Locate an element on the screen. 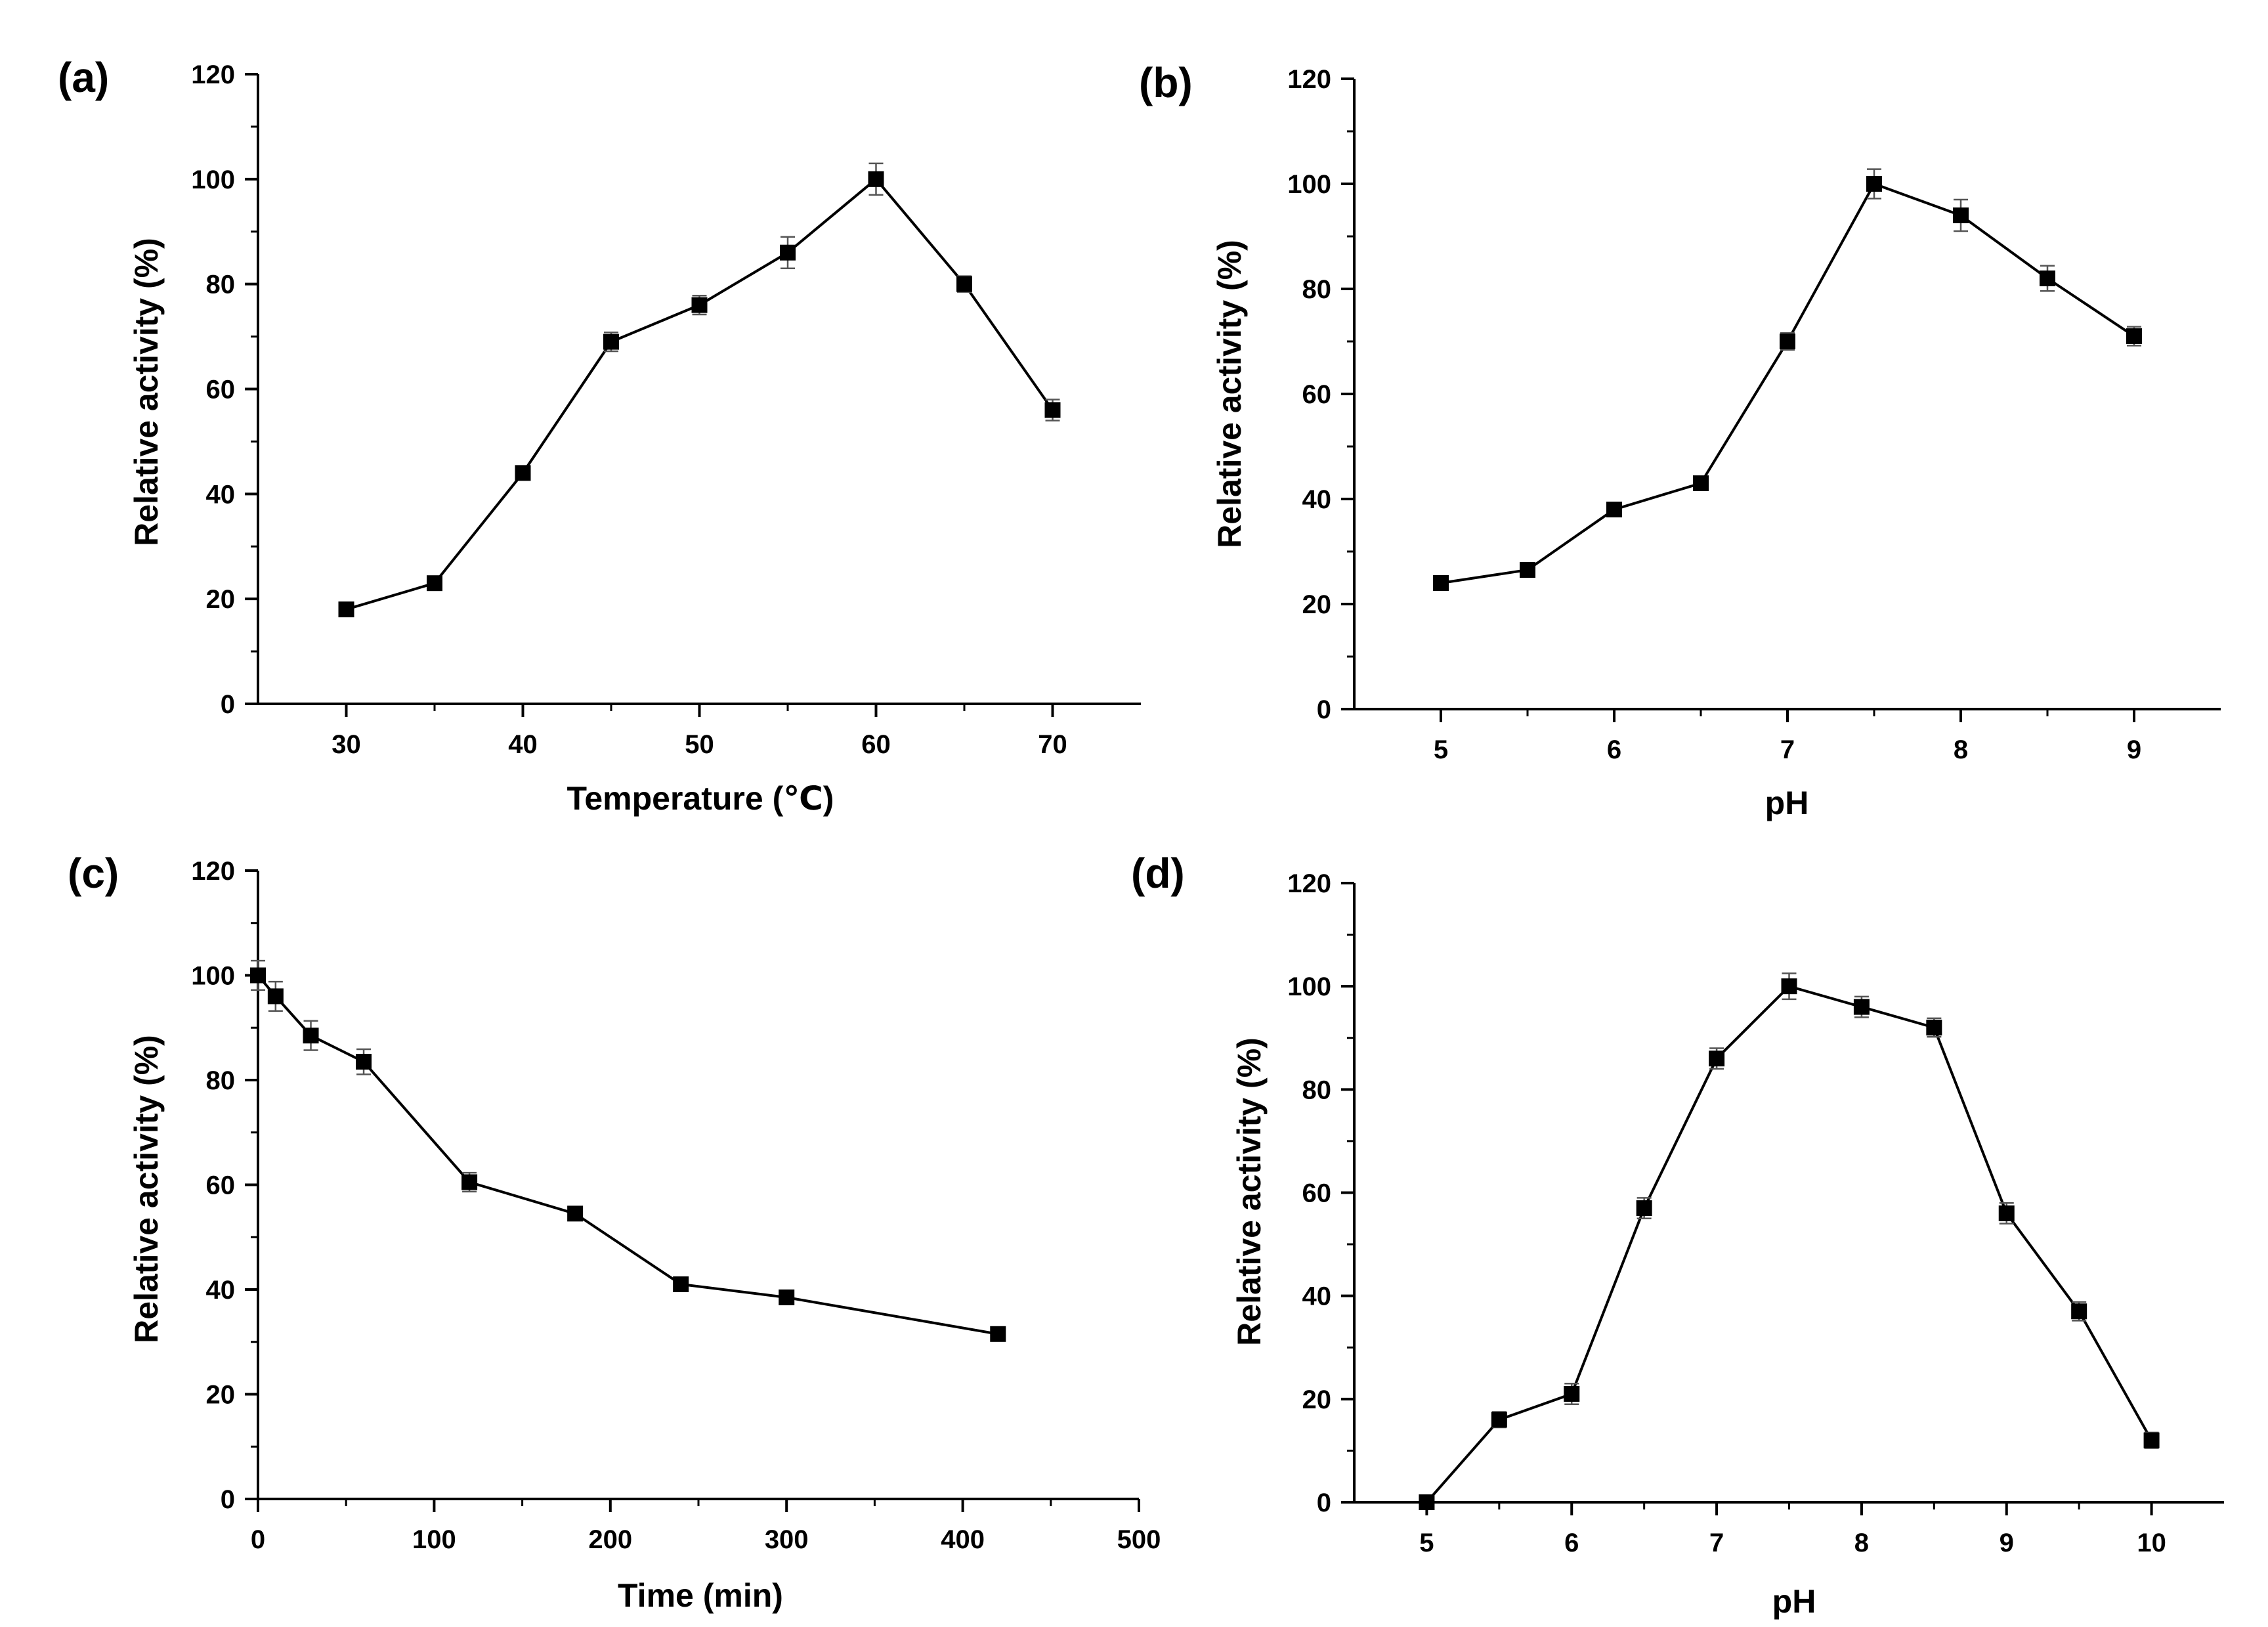 This screenshot has height=1627, width=2268. x-tick-label: 200 is located at coordinates (610, 1539).